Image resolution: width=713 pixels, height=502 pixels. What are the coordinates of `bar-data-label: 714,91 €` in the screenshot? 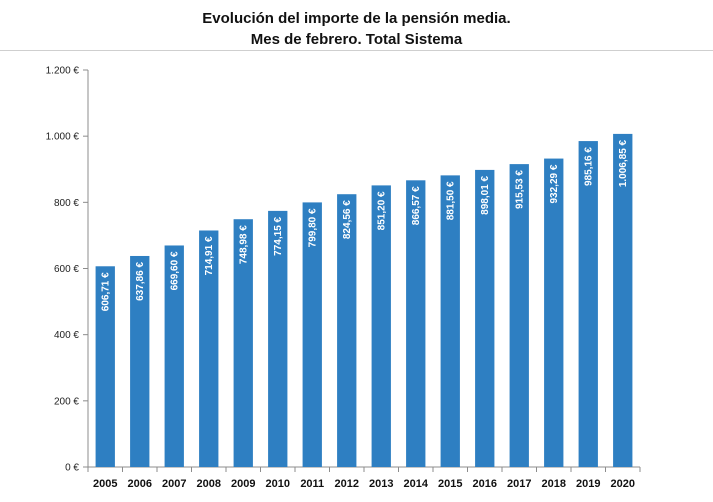 It's located at (209, 255).